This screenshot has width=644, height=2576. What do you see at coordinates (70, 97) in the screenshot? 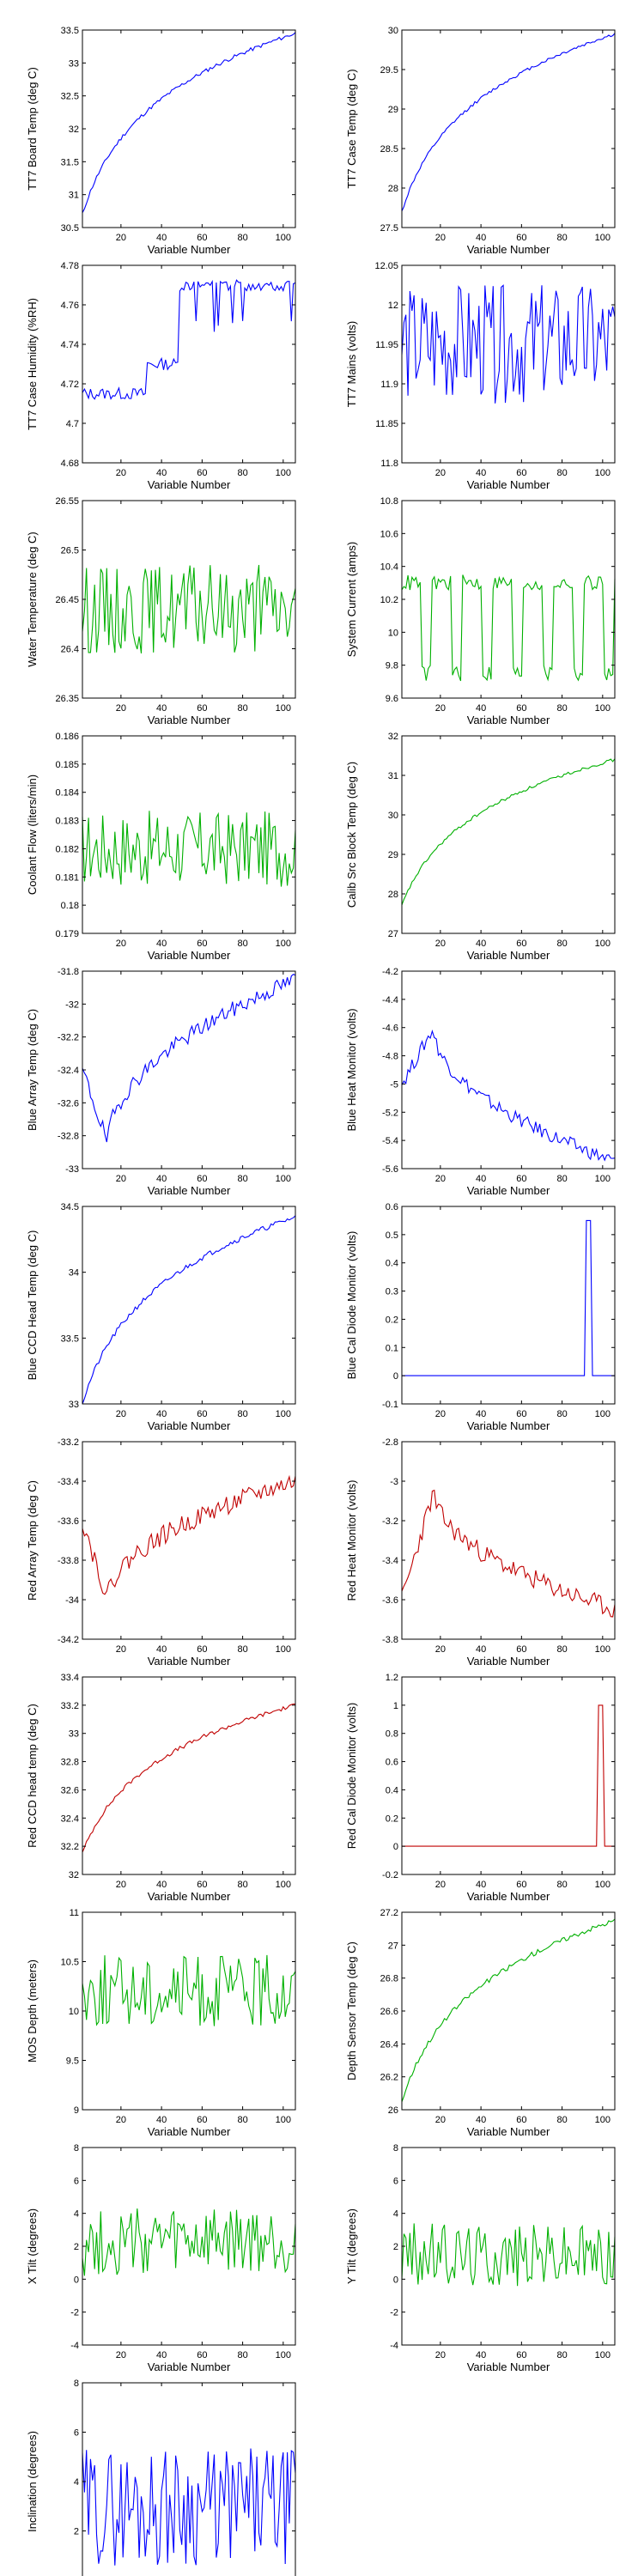
I see `y-tick-label: 32.5` at bounding box center [70, 97].